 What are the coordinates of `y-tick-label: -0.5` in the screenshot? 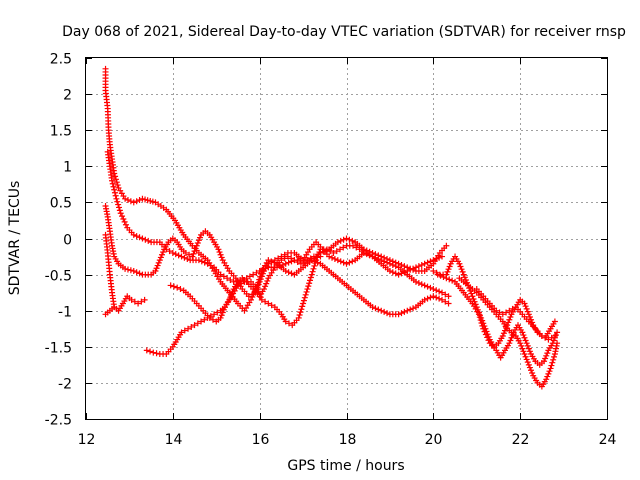 It's located at (58, 277).